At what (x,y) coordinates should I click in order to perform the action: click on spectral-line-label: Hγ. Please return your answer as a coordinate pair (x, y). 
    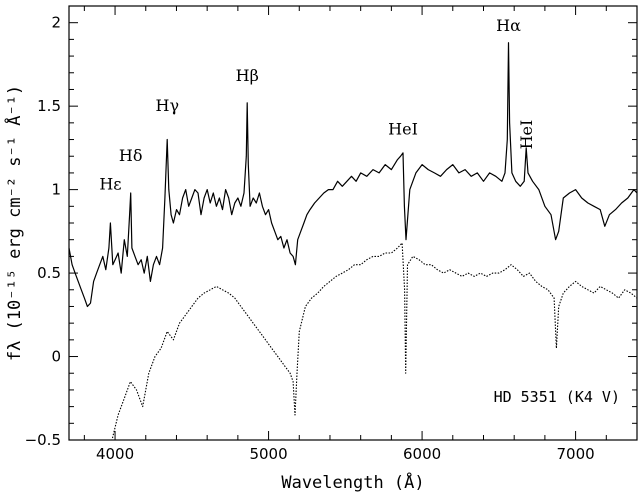
    Looking at the image, I should click on (167, 105).